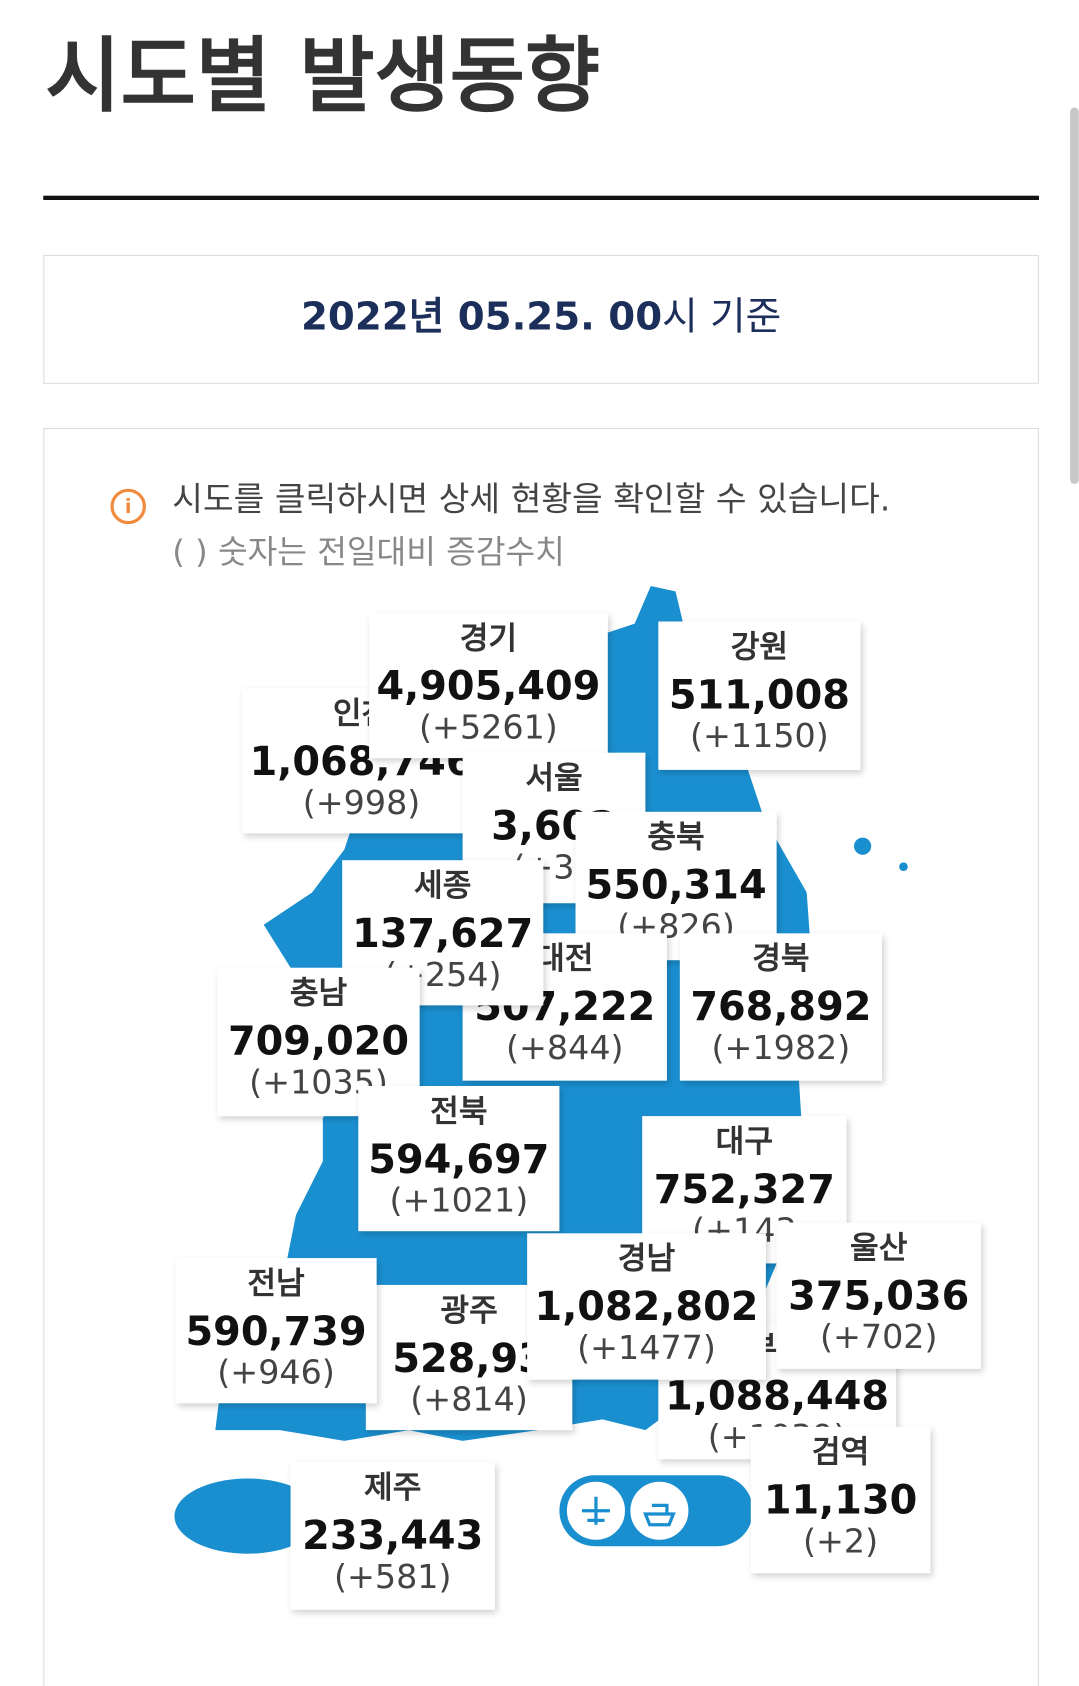 The image size is (1079, 1686). What do you see at coordinates (392, 1488) in the screenshot?
I see `region-name: 제주` at bounding box center [392, 1488].